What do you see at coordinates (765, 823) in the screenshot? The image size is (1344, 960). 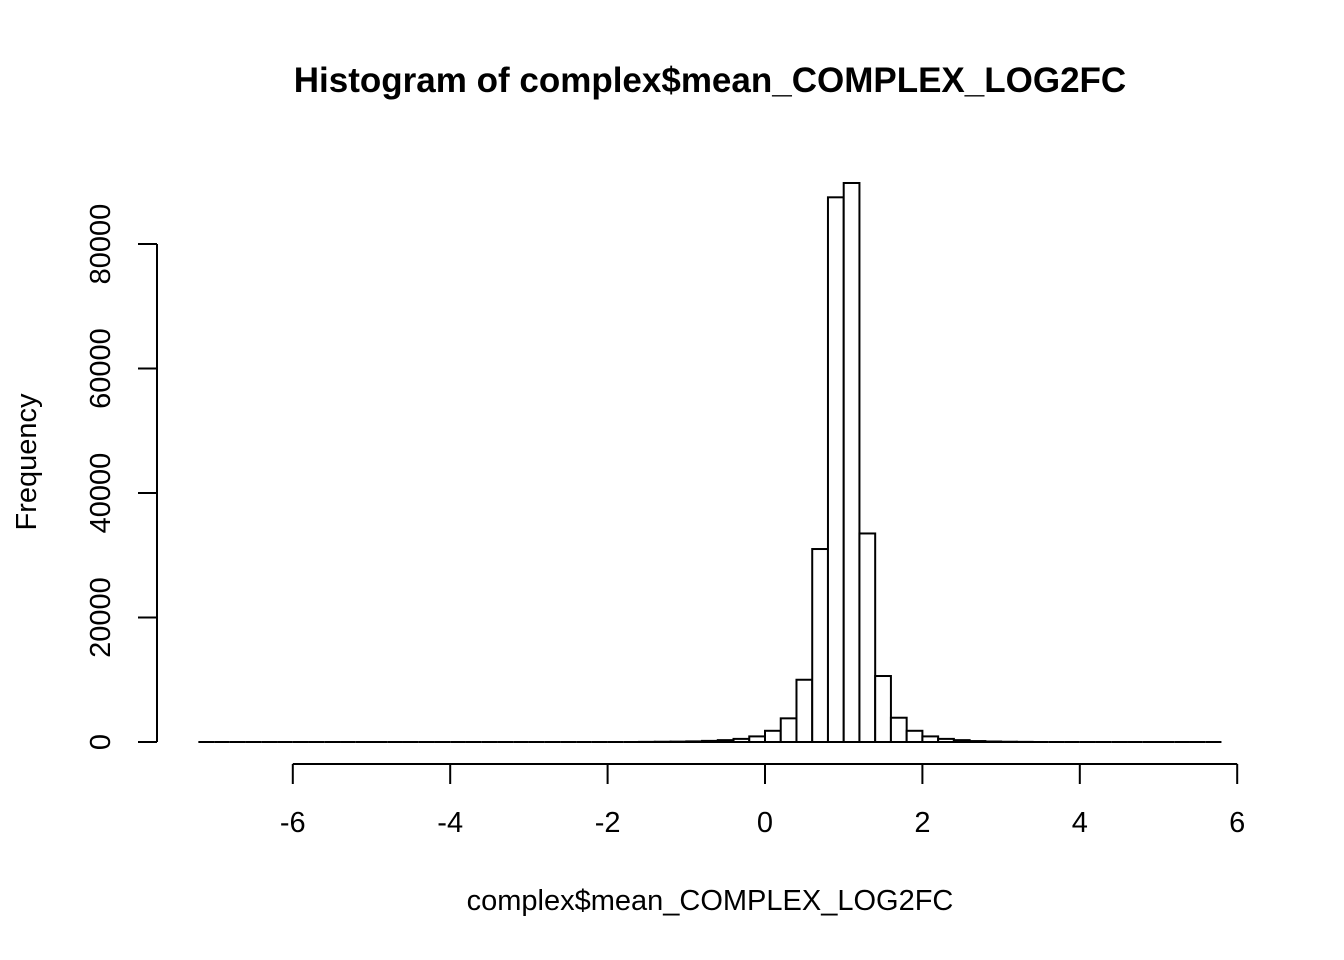 I see `x-tick-label: 0` at bounding box center [765, 823].